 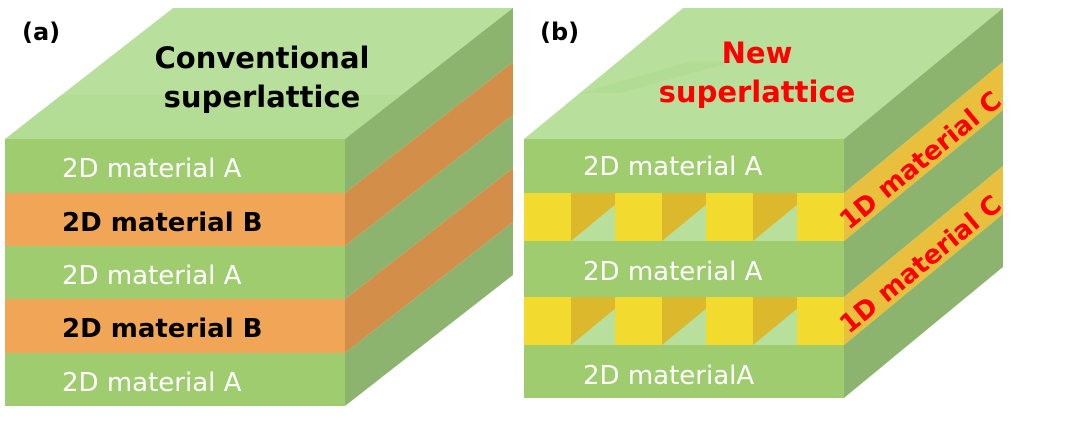 I want to click on title-line-1: New, so click(x=757, y=53).